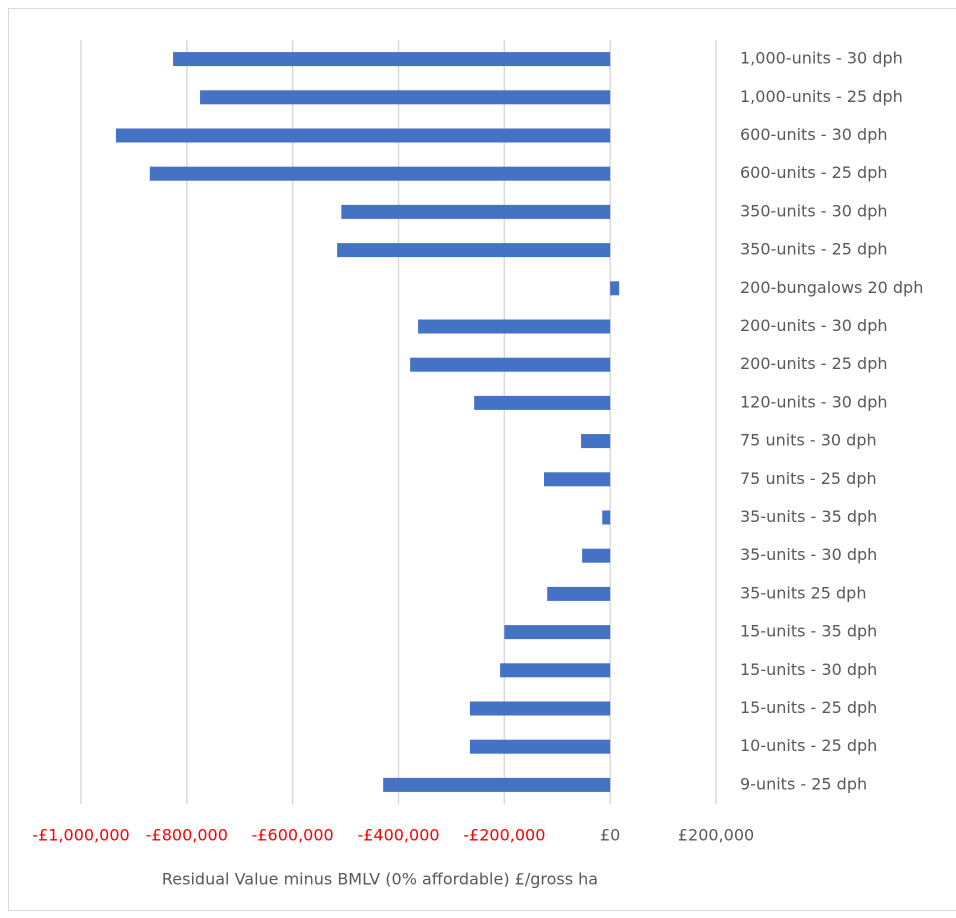  Describe the element at coordinates (808, 707) in the screenshot. I see `category-label: 15-units - 25 dph` at that location.